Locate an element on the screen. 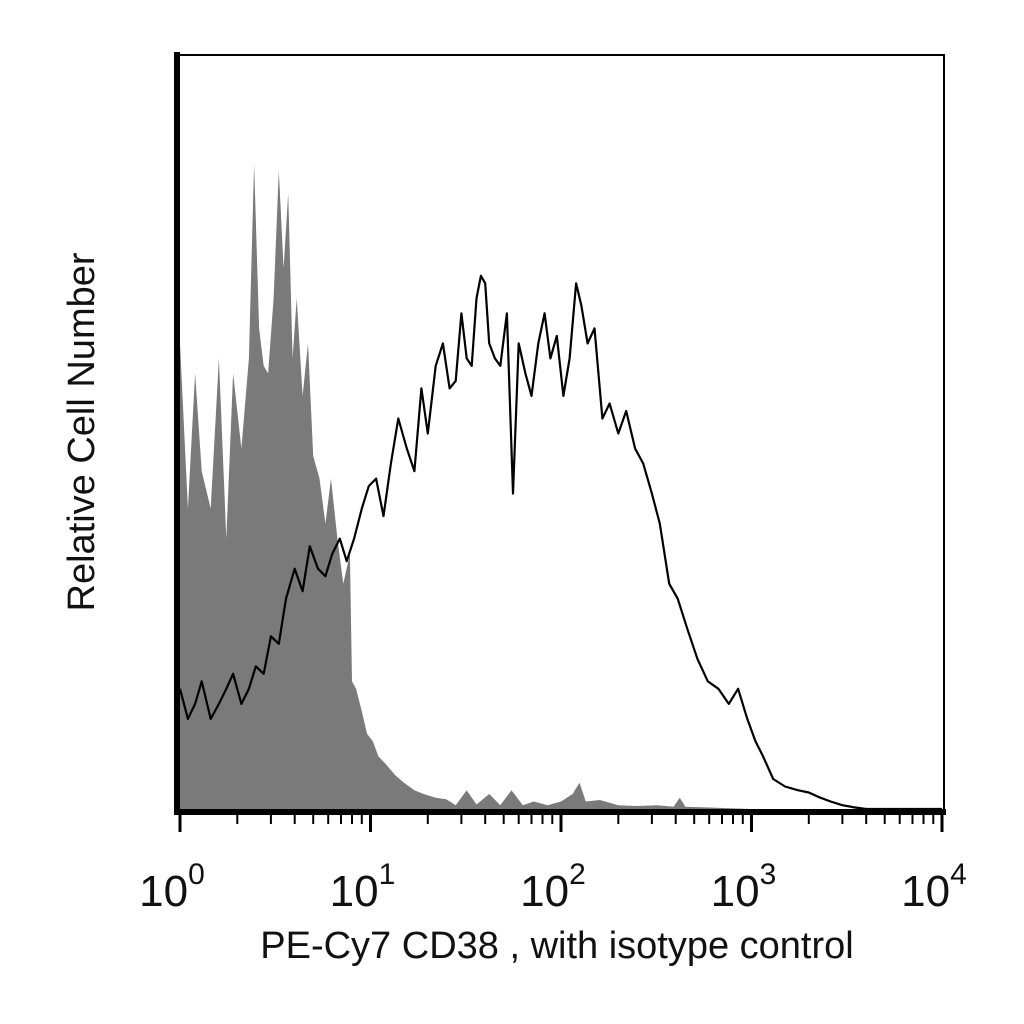  x-tick-label-exponent: 2 is located at coordinates (577, 874).